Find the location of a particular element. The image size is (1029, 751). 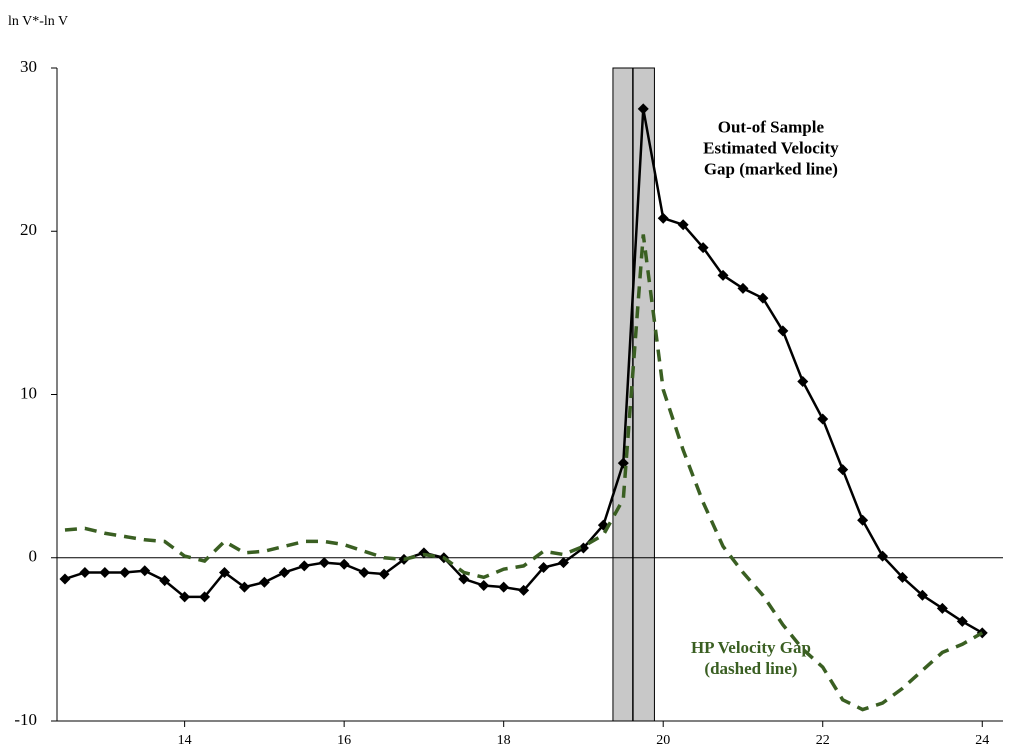

y-axis-label: ln V*-ln V is located at coordinates (38, 21).